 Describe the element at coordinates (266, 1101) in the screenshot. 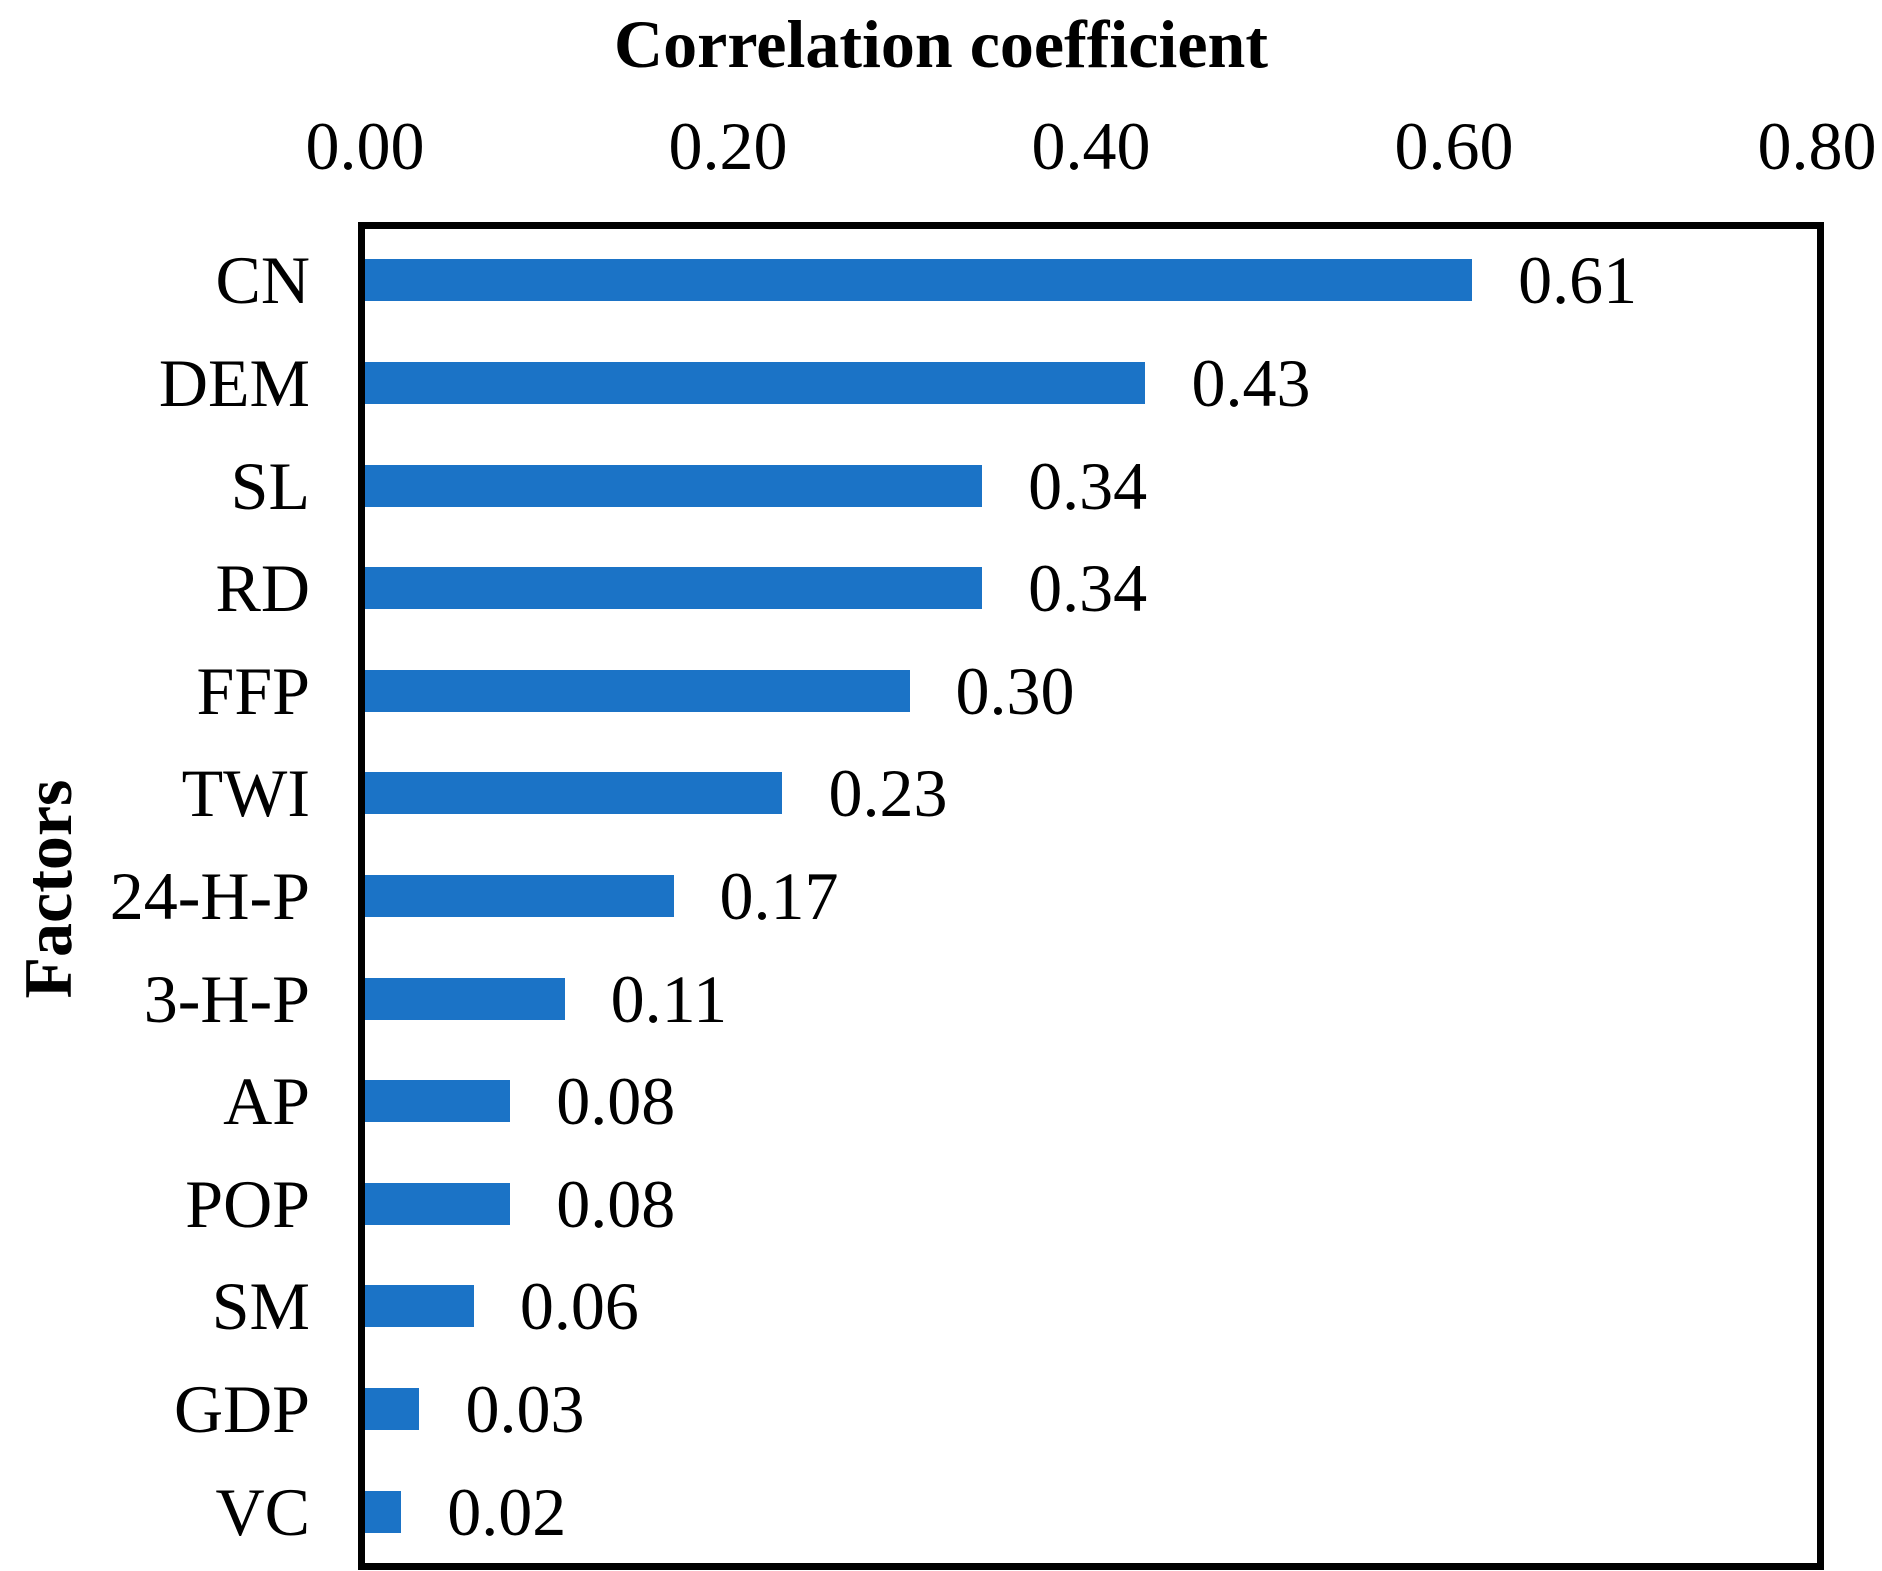

I see `category-label-AP: AP` at that location.